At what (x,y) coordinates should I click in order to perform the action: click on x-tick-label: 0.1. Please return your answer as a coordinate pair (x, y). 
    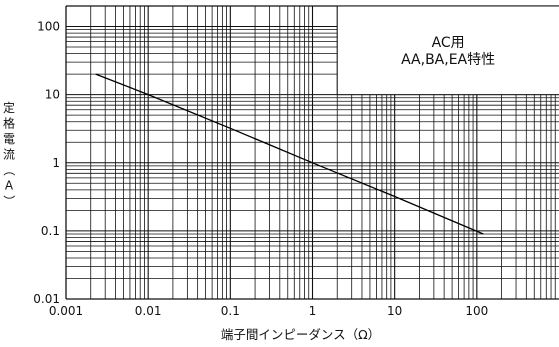
    Looking at the image, I should click on (230, 311).